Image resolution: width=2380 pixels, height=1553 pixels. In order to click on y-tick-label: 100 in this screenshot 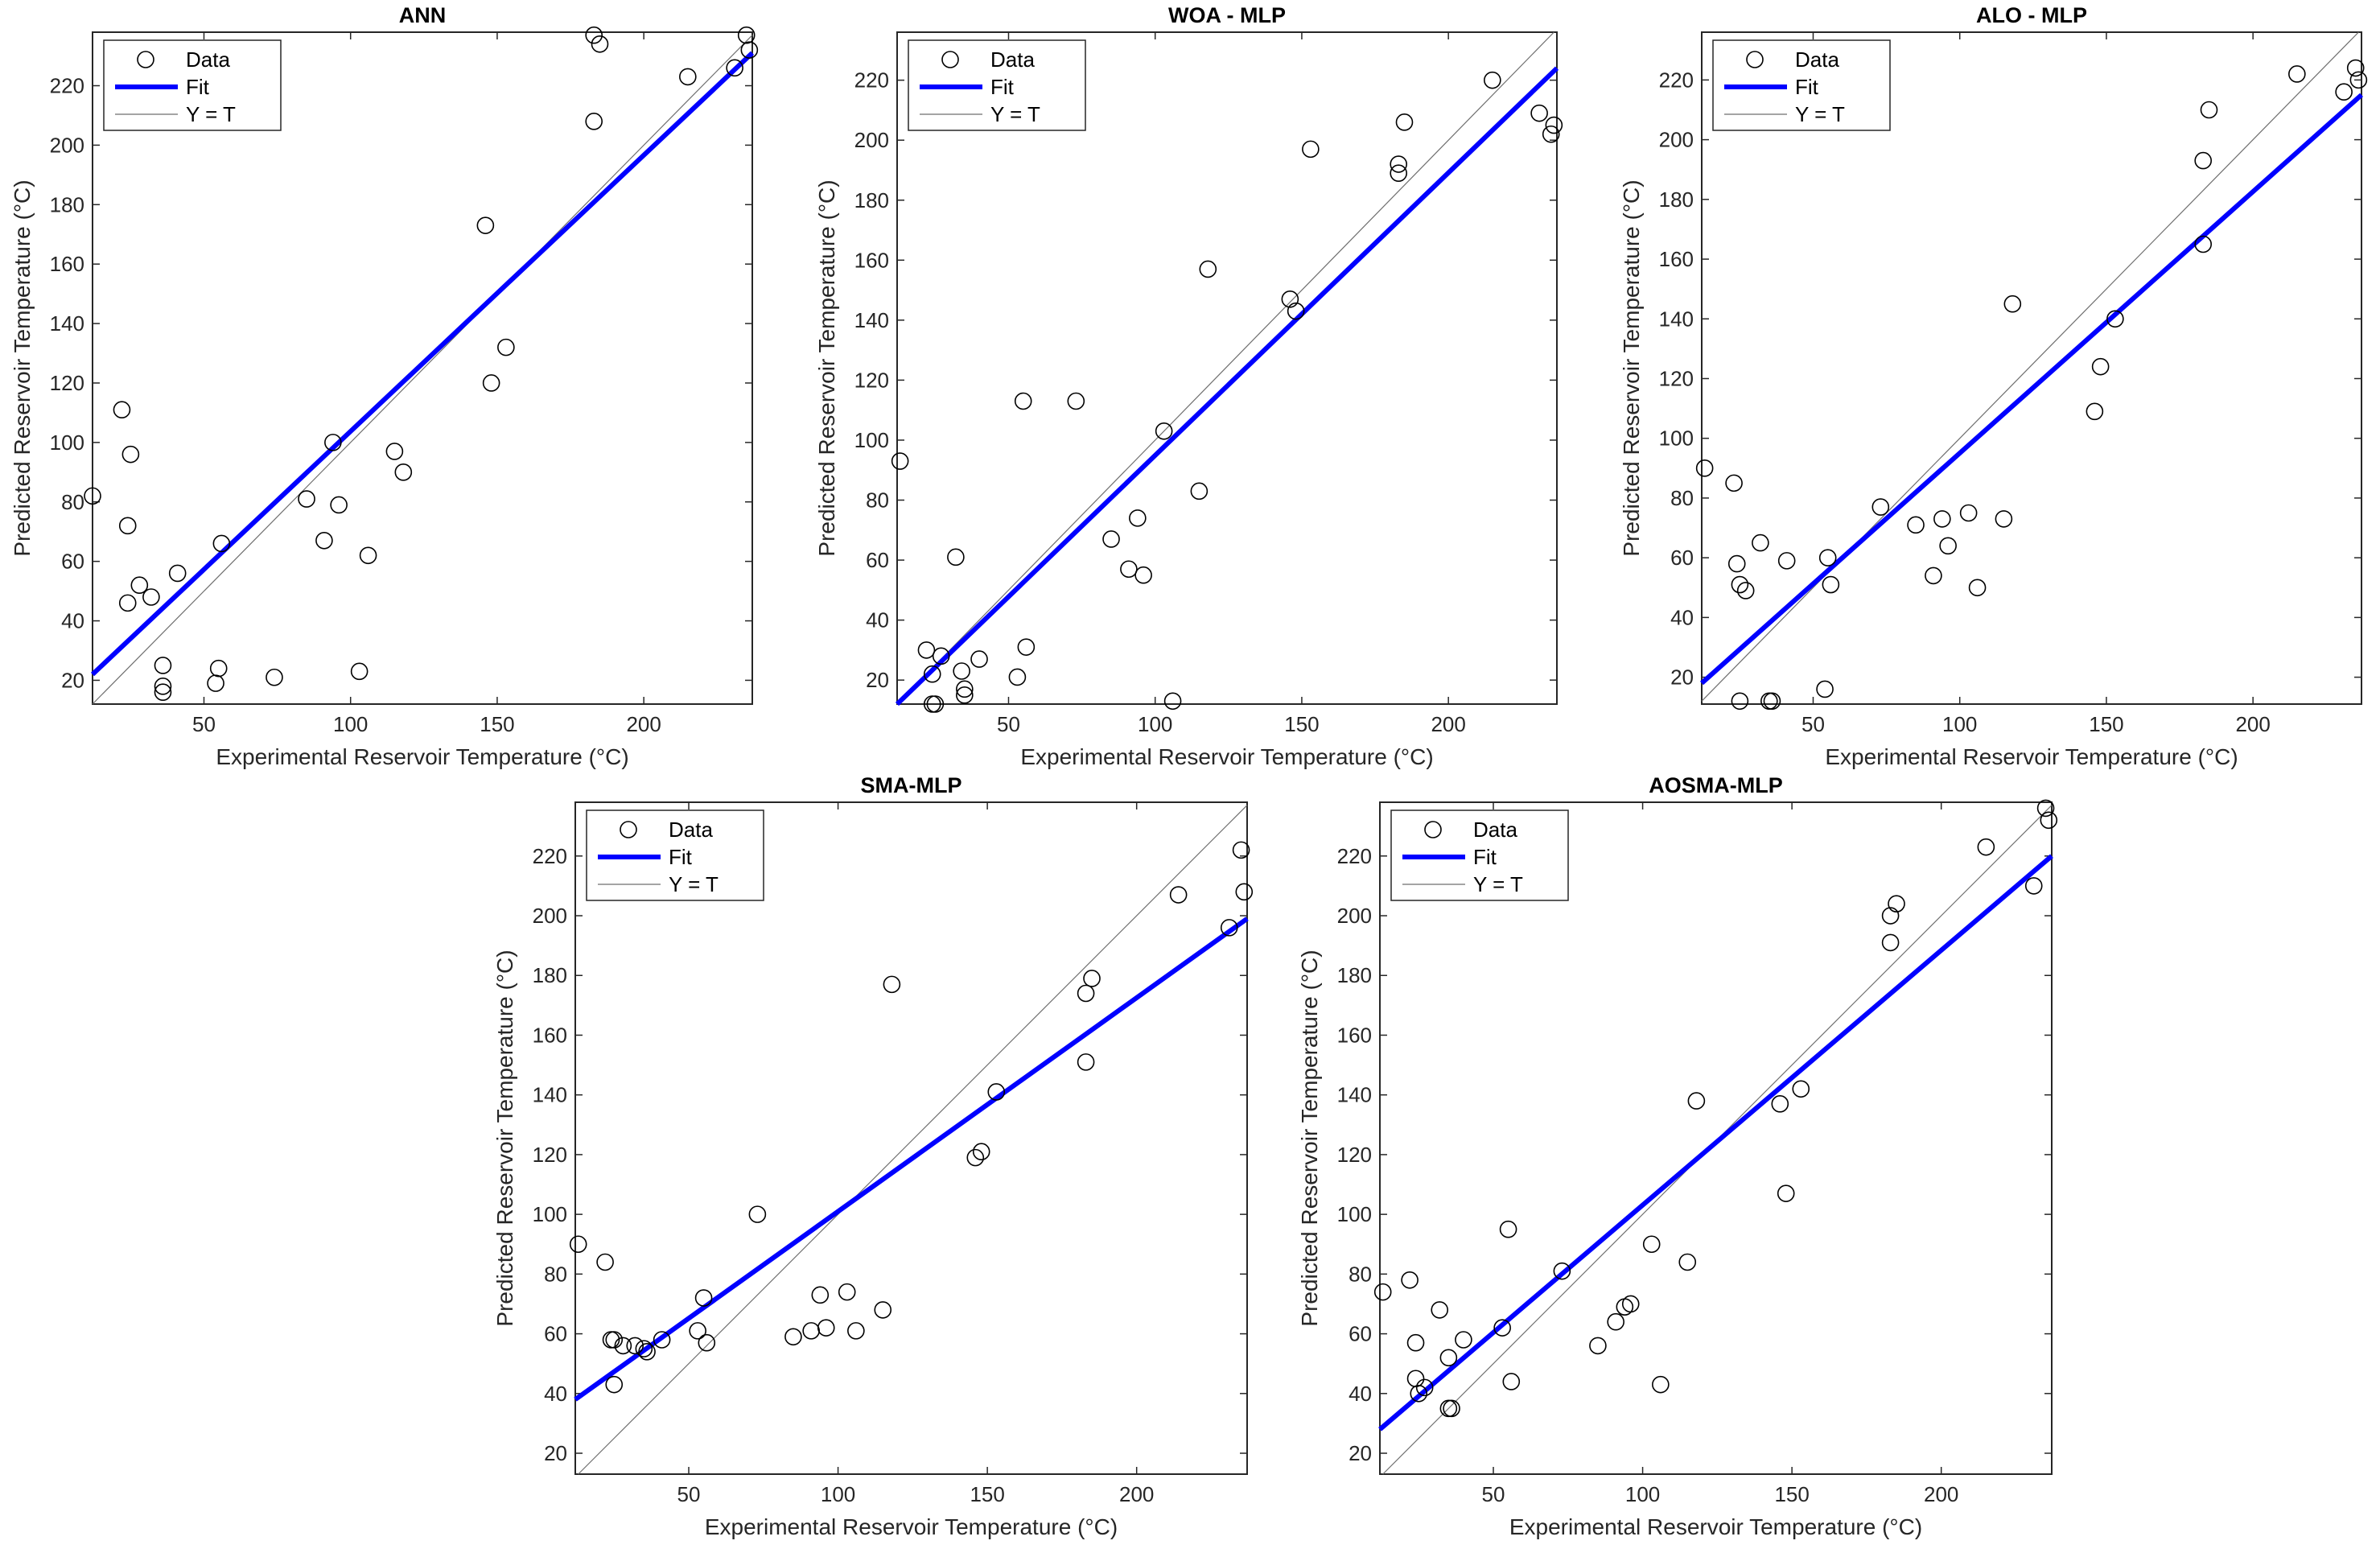, I will do `click(1354, 1214)`.